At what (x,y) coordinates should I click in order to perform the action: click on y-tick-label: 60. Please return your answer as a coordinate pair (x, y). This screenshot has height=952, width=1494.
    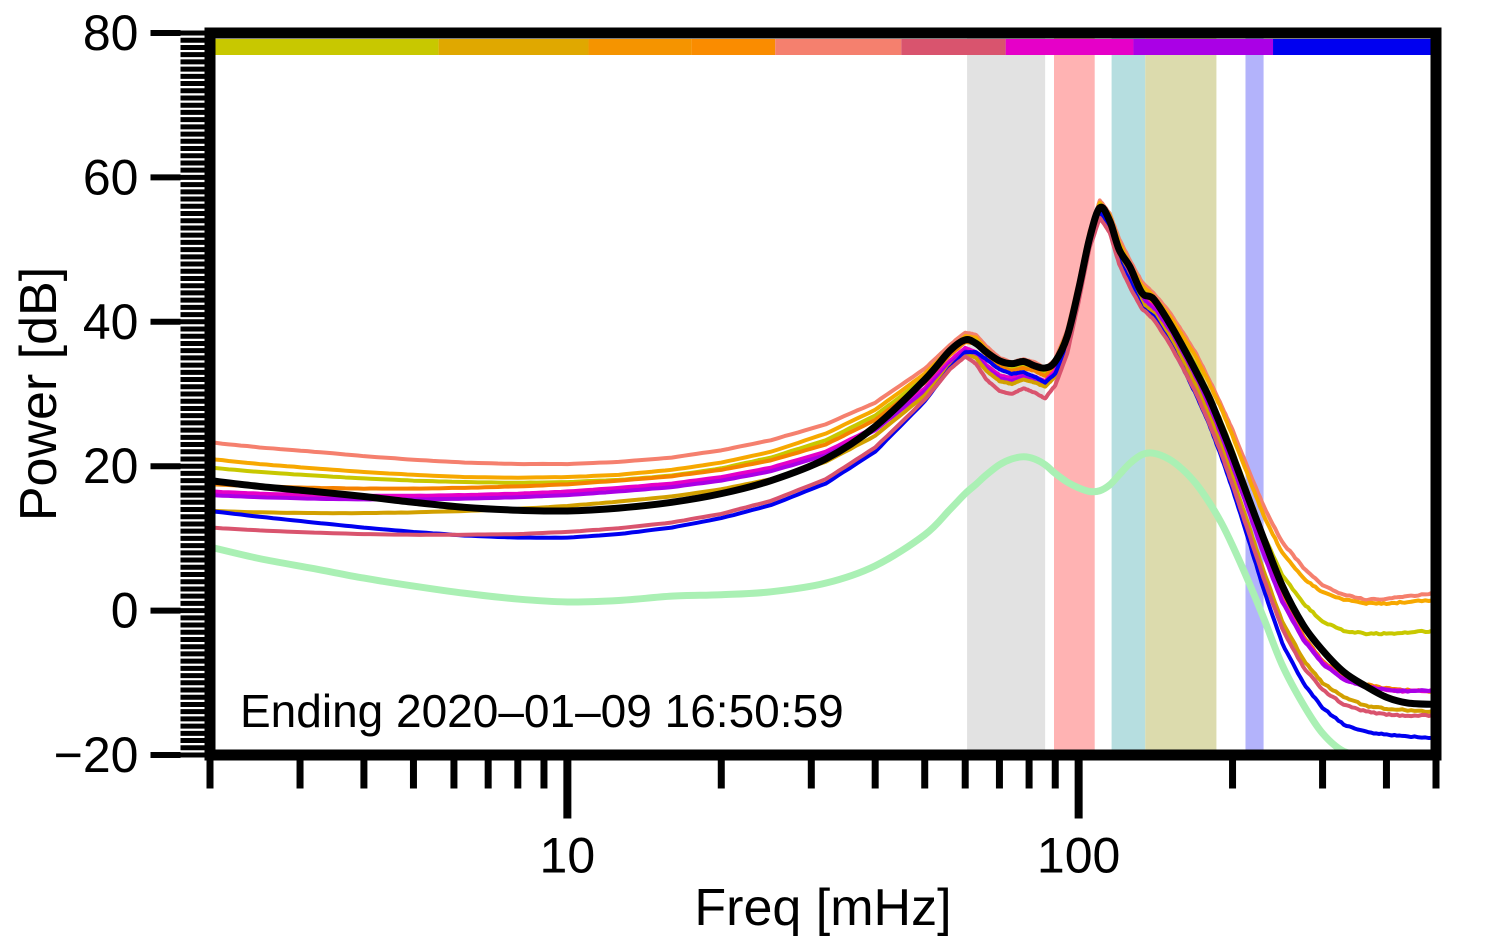
    Looking at the image, I should click on (111, 177).